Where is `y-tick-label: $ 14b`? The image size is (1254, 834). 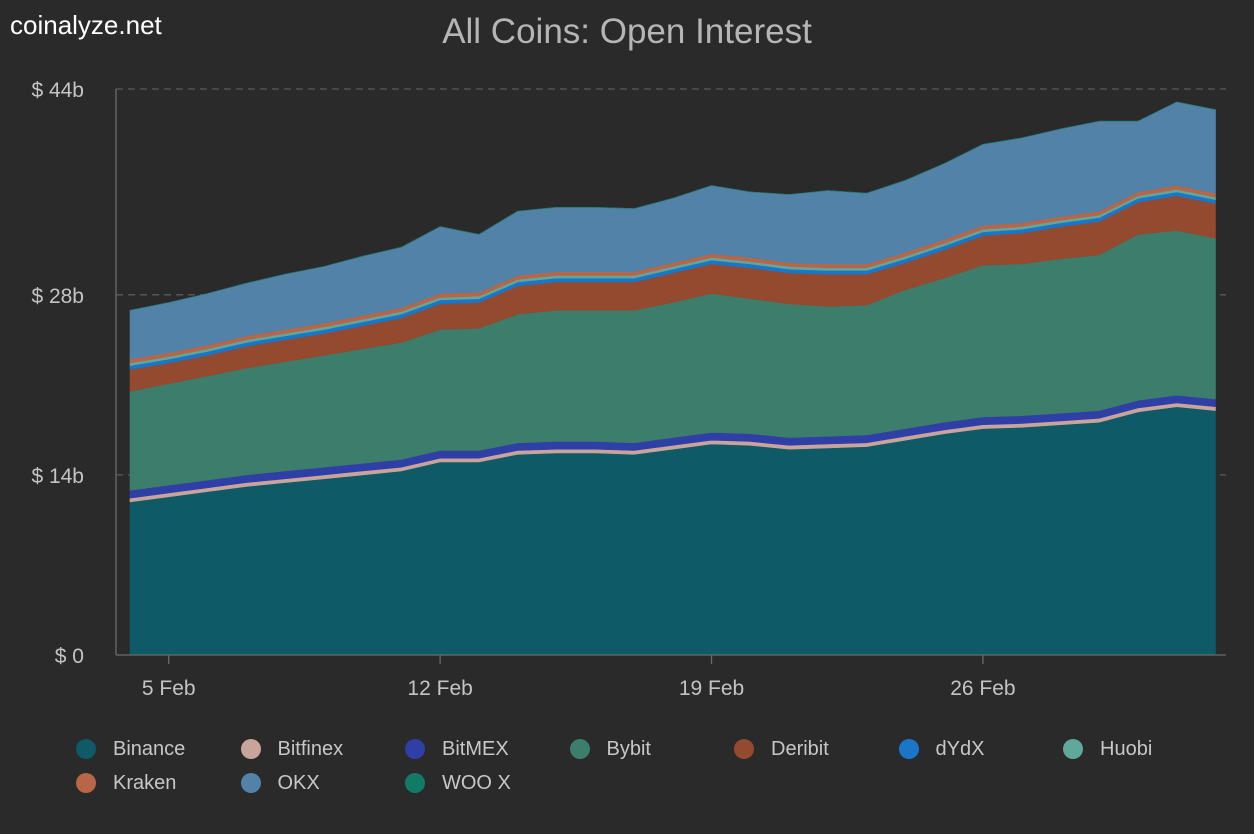 y-tick-label: $ 14b is located at coordinates (57, 476).